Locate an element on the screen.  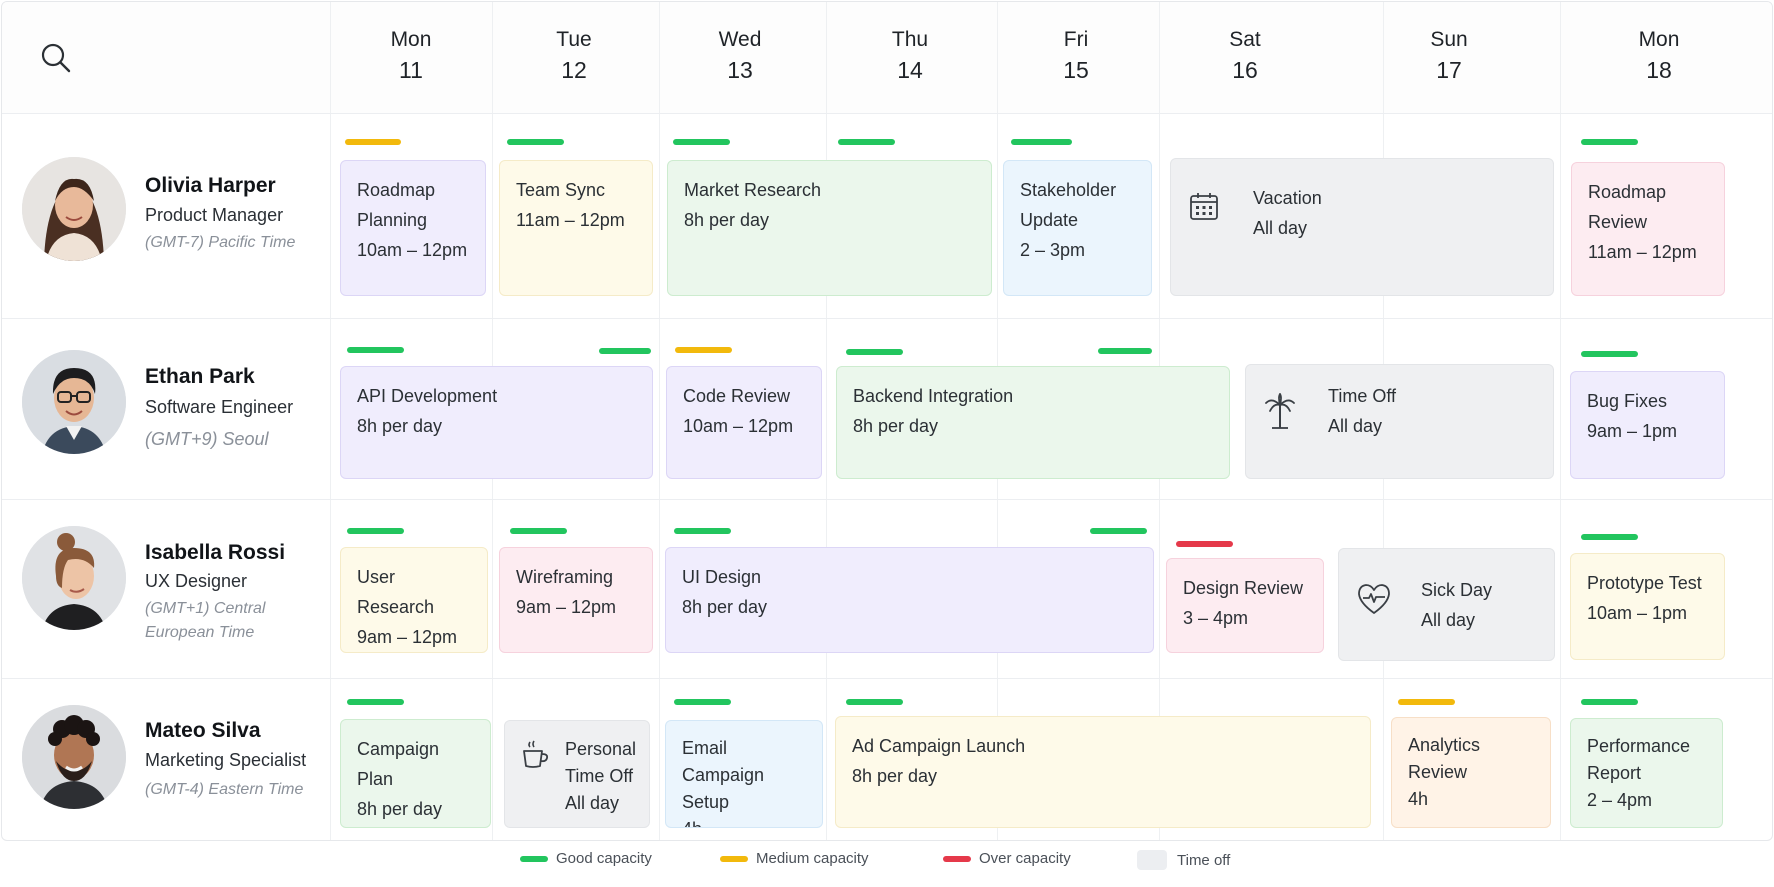
time-off-card-vacation: Vacation All day is located at coordinates (1362, 227).